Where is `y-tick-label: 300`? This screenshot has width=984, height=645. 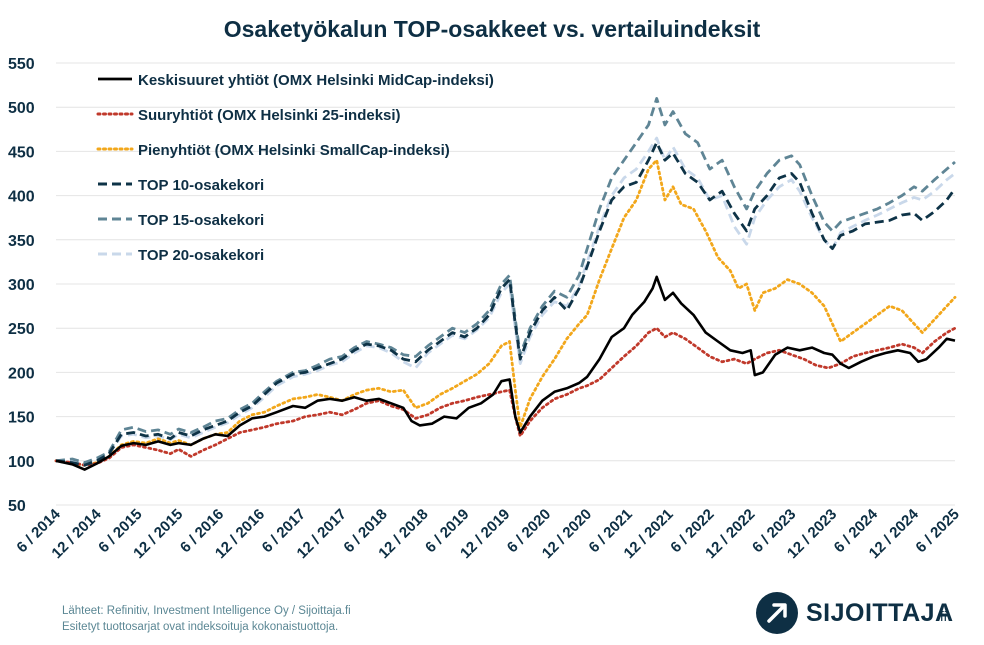 y-tick-label: 300 is located at coordinates (21, 285).